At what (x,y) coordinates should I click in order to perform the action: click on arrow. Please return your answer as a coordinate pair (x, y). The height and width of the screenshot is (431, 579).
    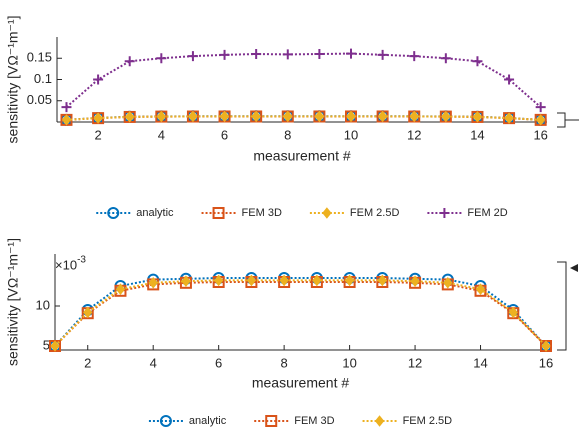
    Looking at the image, I should click on (574, 268).